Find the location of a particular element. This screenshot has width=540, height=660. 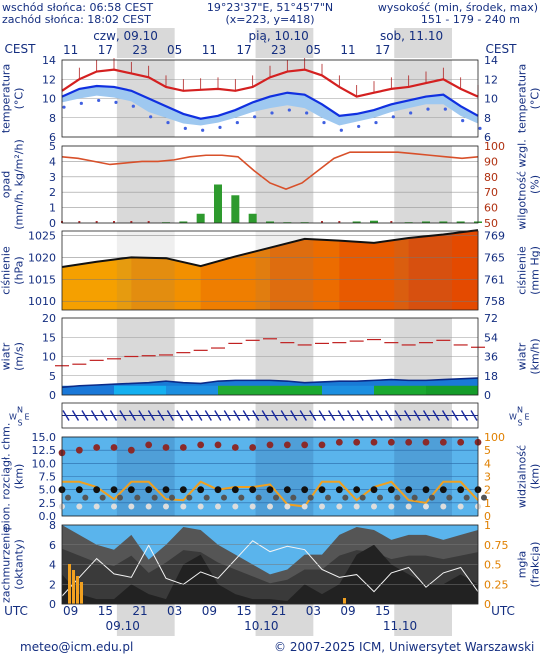

copyright-text: © 2007-2025 ICM, Uniwersytet Warszawski is located at coordinates (404, 647).